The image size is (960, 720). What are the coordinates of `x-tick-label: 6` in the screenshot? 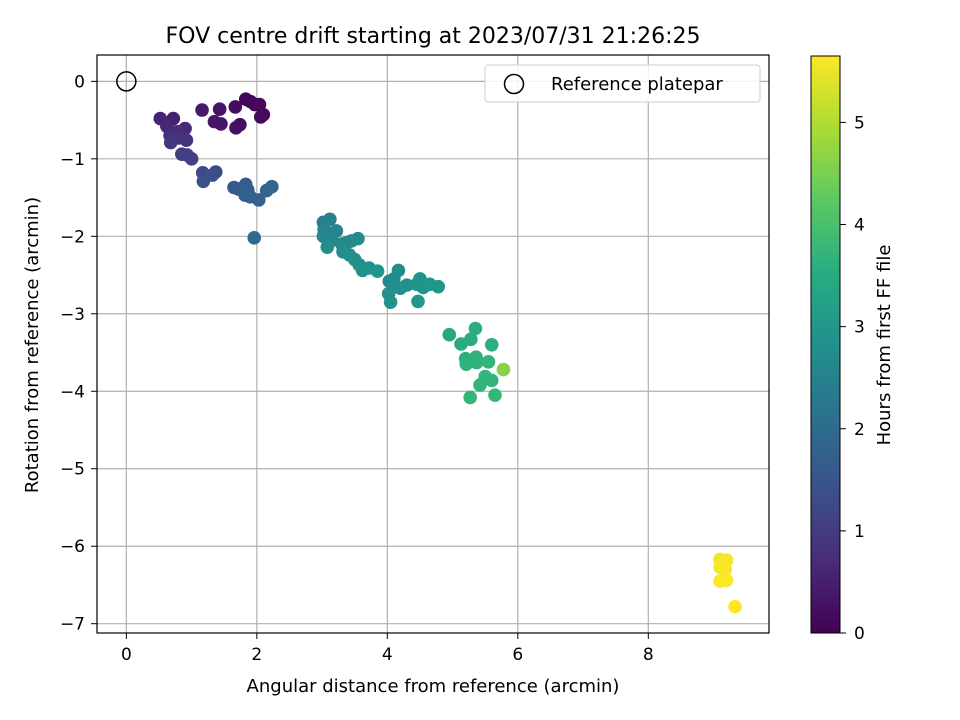 It's located at (517, 655).